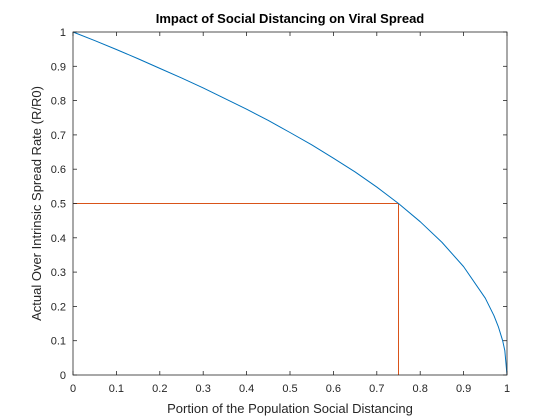 The width and height of the screenshot is (560, 420). I want to click on y-tick-label: 0, so click(63, 376).